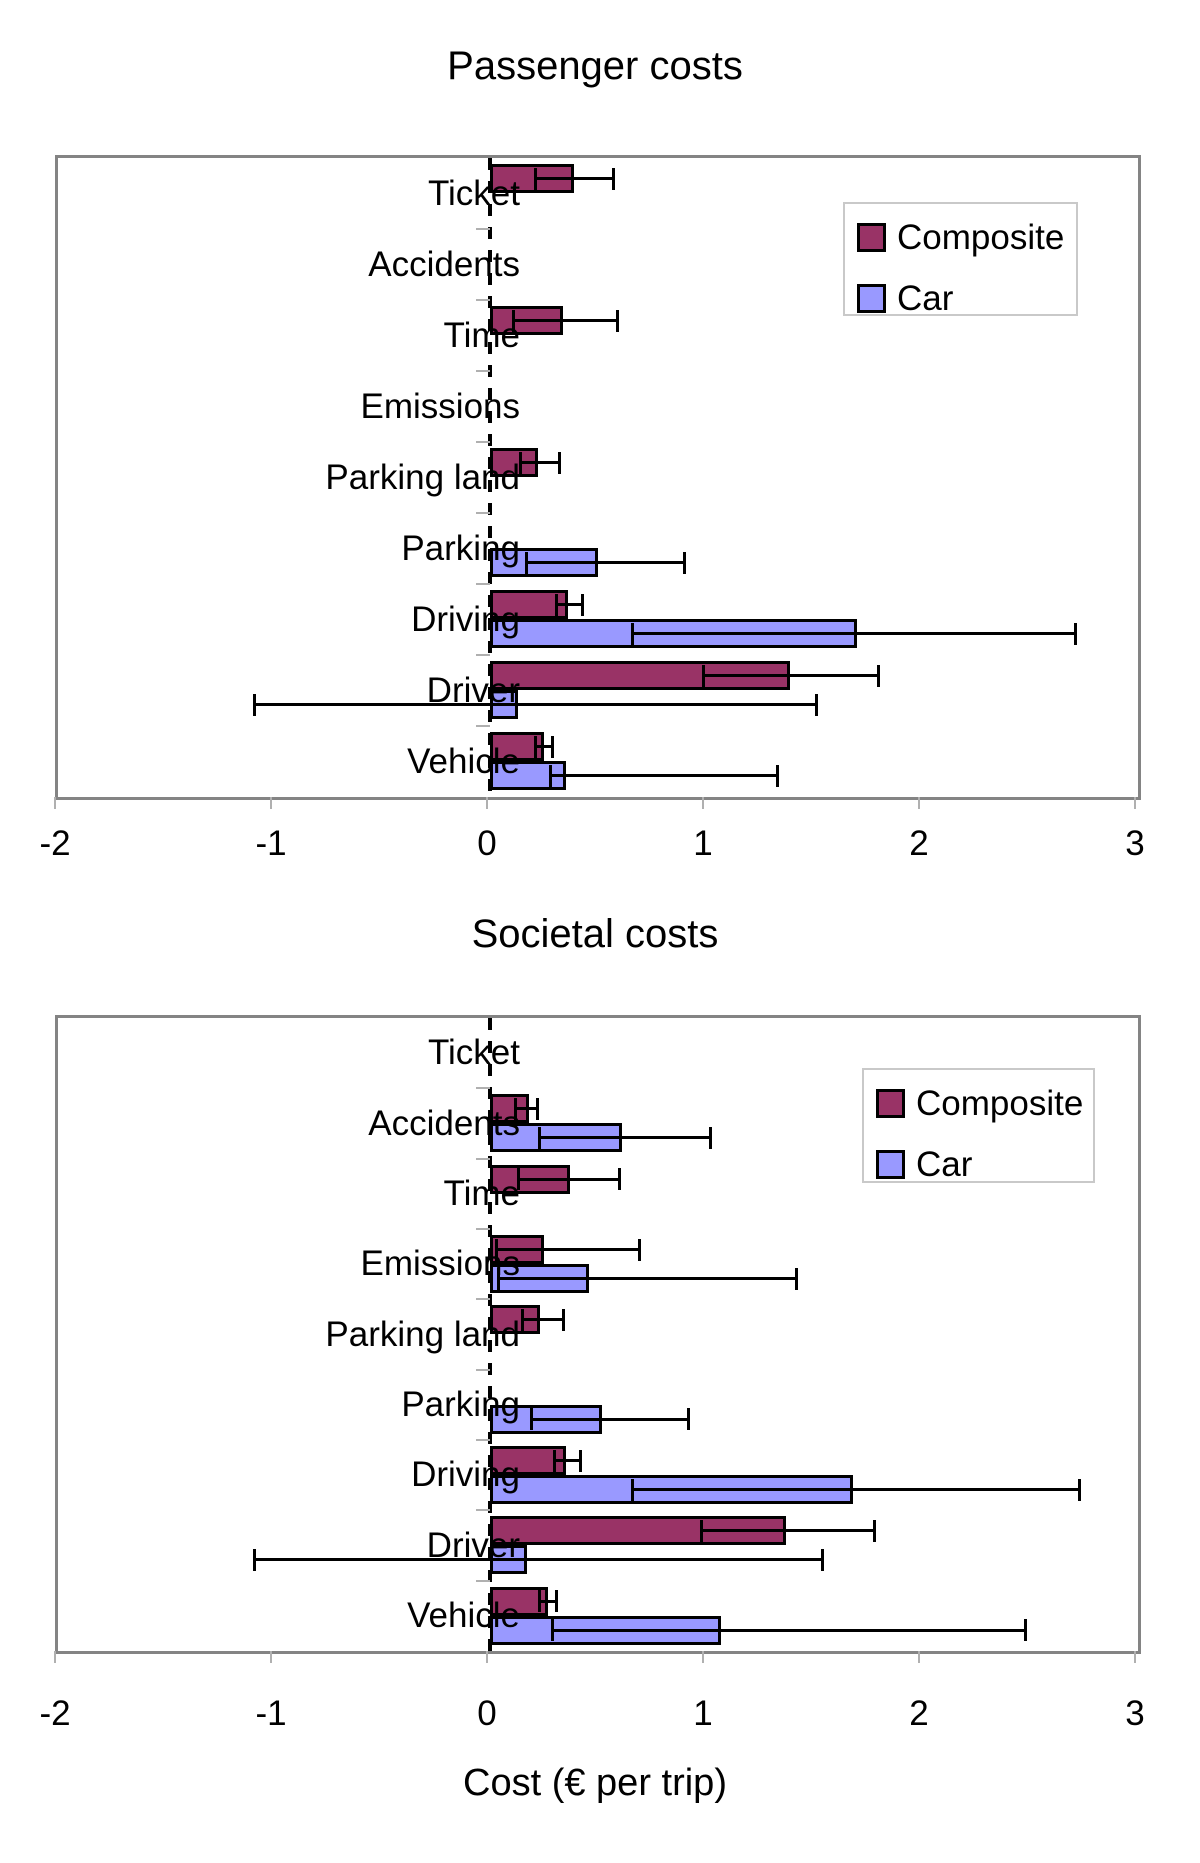 Image resolution: width=1200 pixels, height=1863 pixels. Describe the element at coordinates (463, 1615) in the screenshot. I see `category-label-vehicle: Vehicle` at that location.